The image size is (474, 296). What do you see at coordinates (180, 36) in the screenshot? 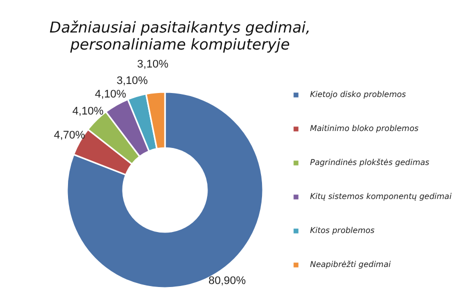
I see `chart-title: Dažniausiai pasitaikantys gedimai, personaliniame kompiuteryje` at bounding box center [180, 36].